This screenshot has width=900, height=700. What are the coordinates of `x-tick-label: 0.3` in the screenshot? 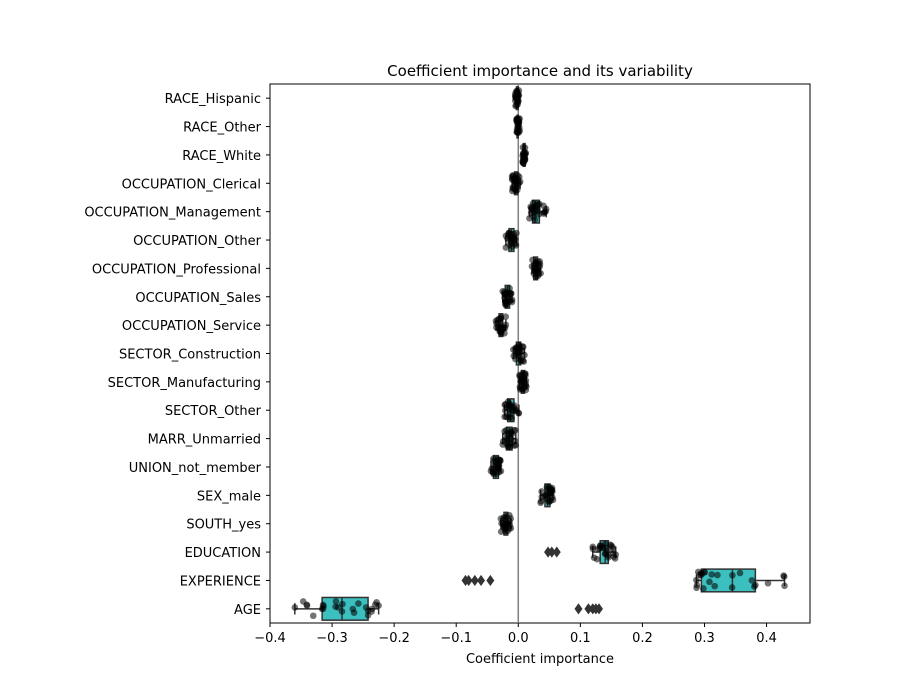 It's located at (704, 638).